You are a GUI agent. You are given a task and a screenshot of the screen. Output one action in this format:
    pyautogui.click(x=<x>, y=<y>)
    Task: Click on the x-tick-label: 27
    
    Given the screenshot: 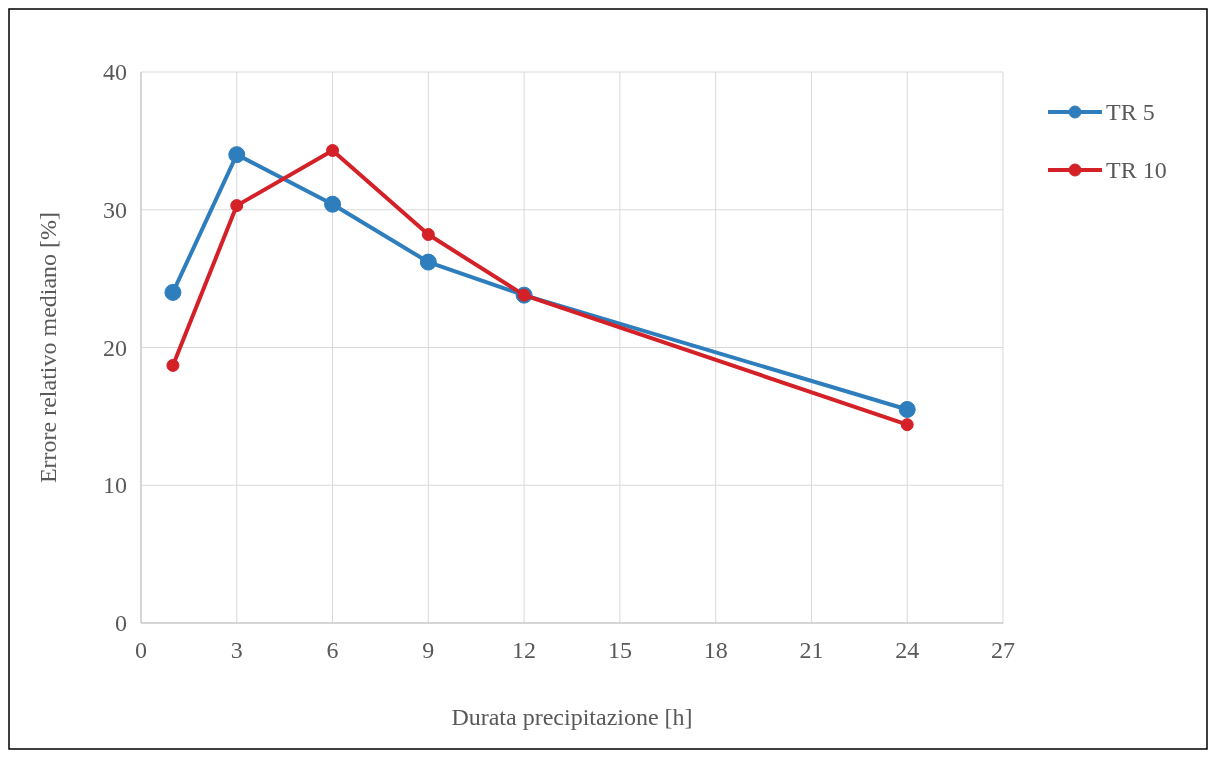 What is the action you would take?
    pyautogui.click(x=1003, y=650)
    